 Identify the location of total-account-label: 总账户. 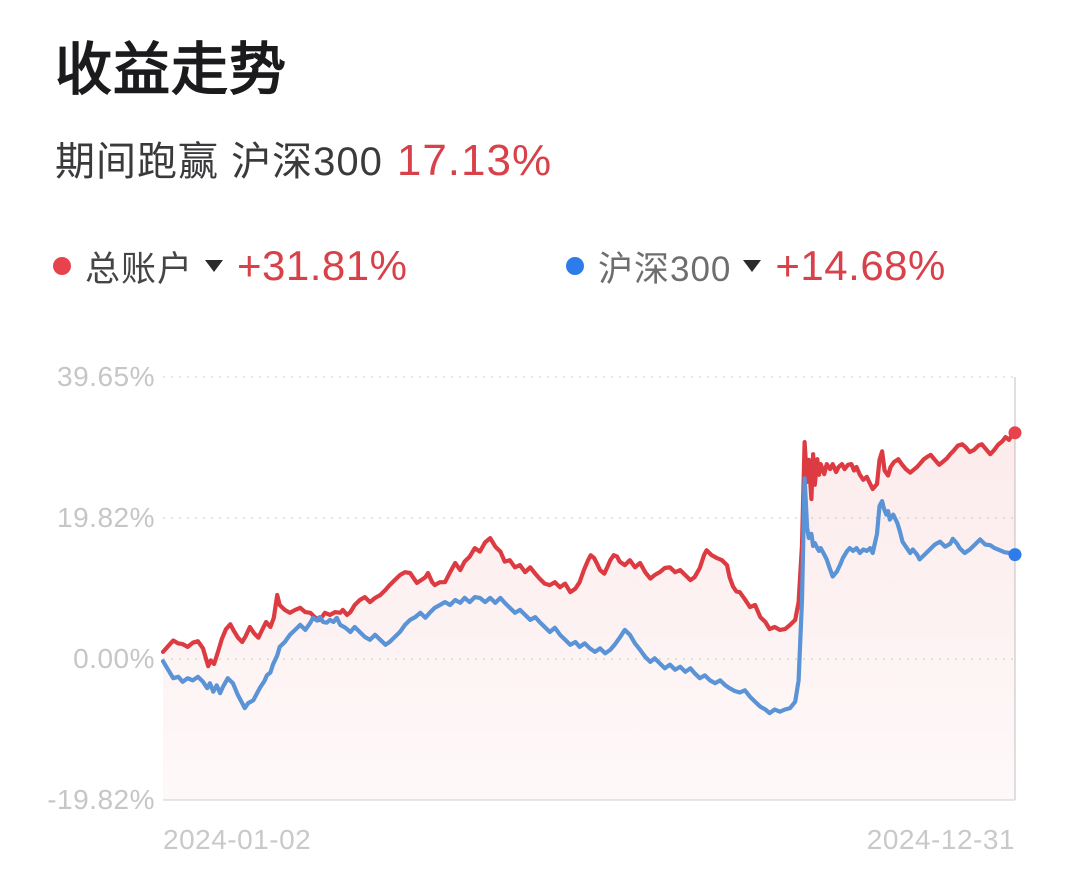
(139, 269).